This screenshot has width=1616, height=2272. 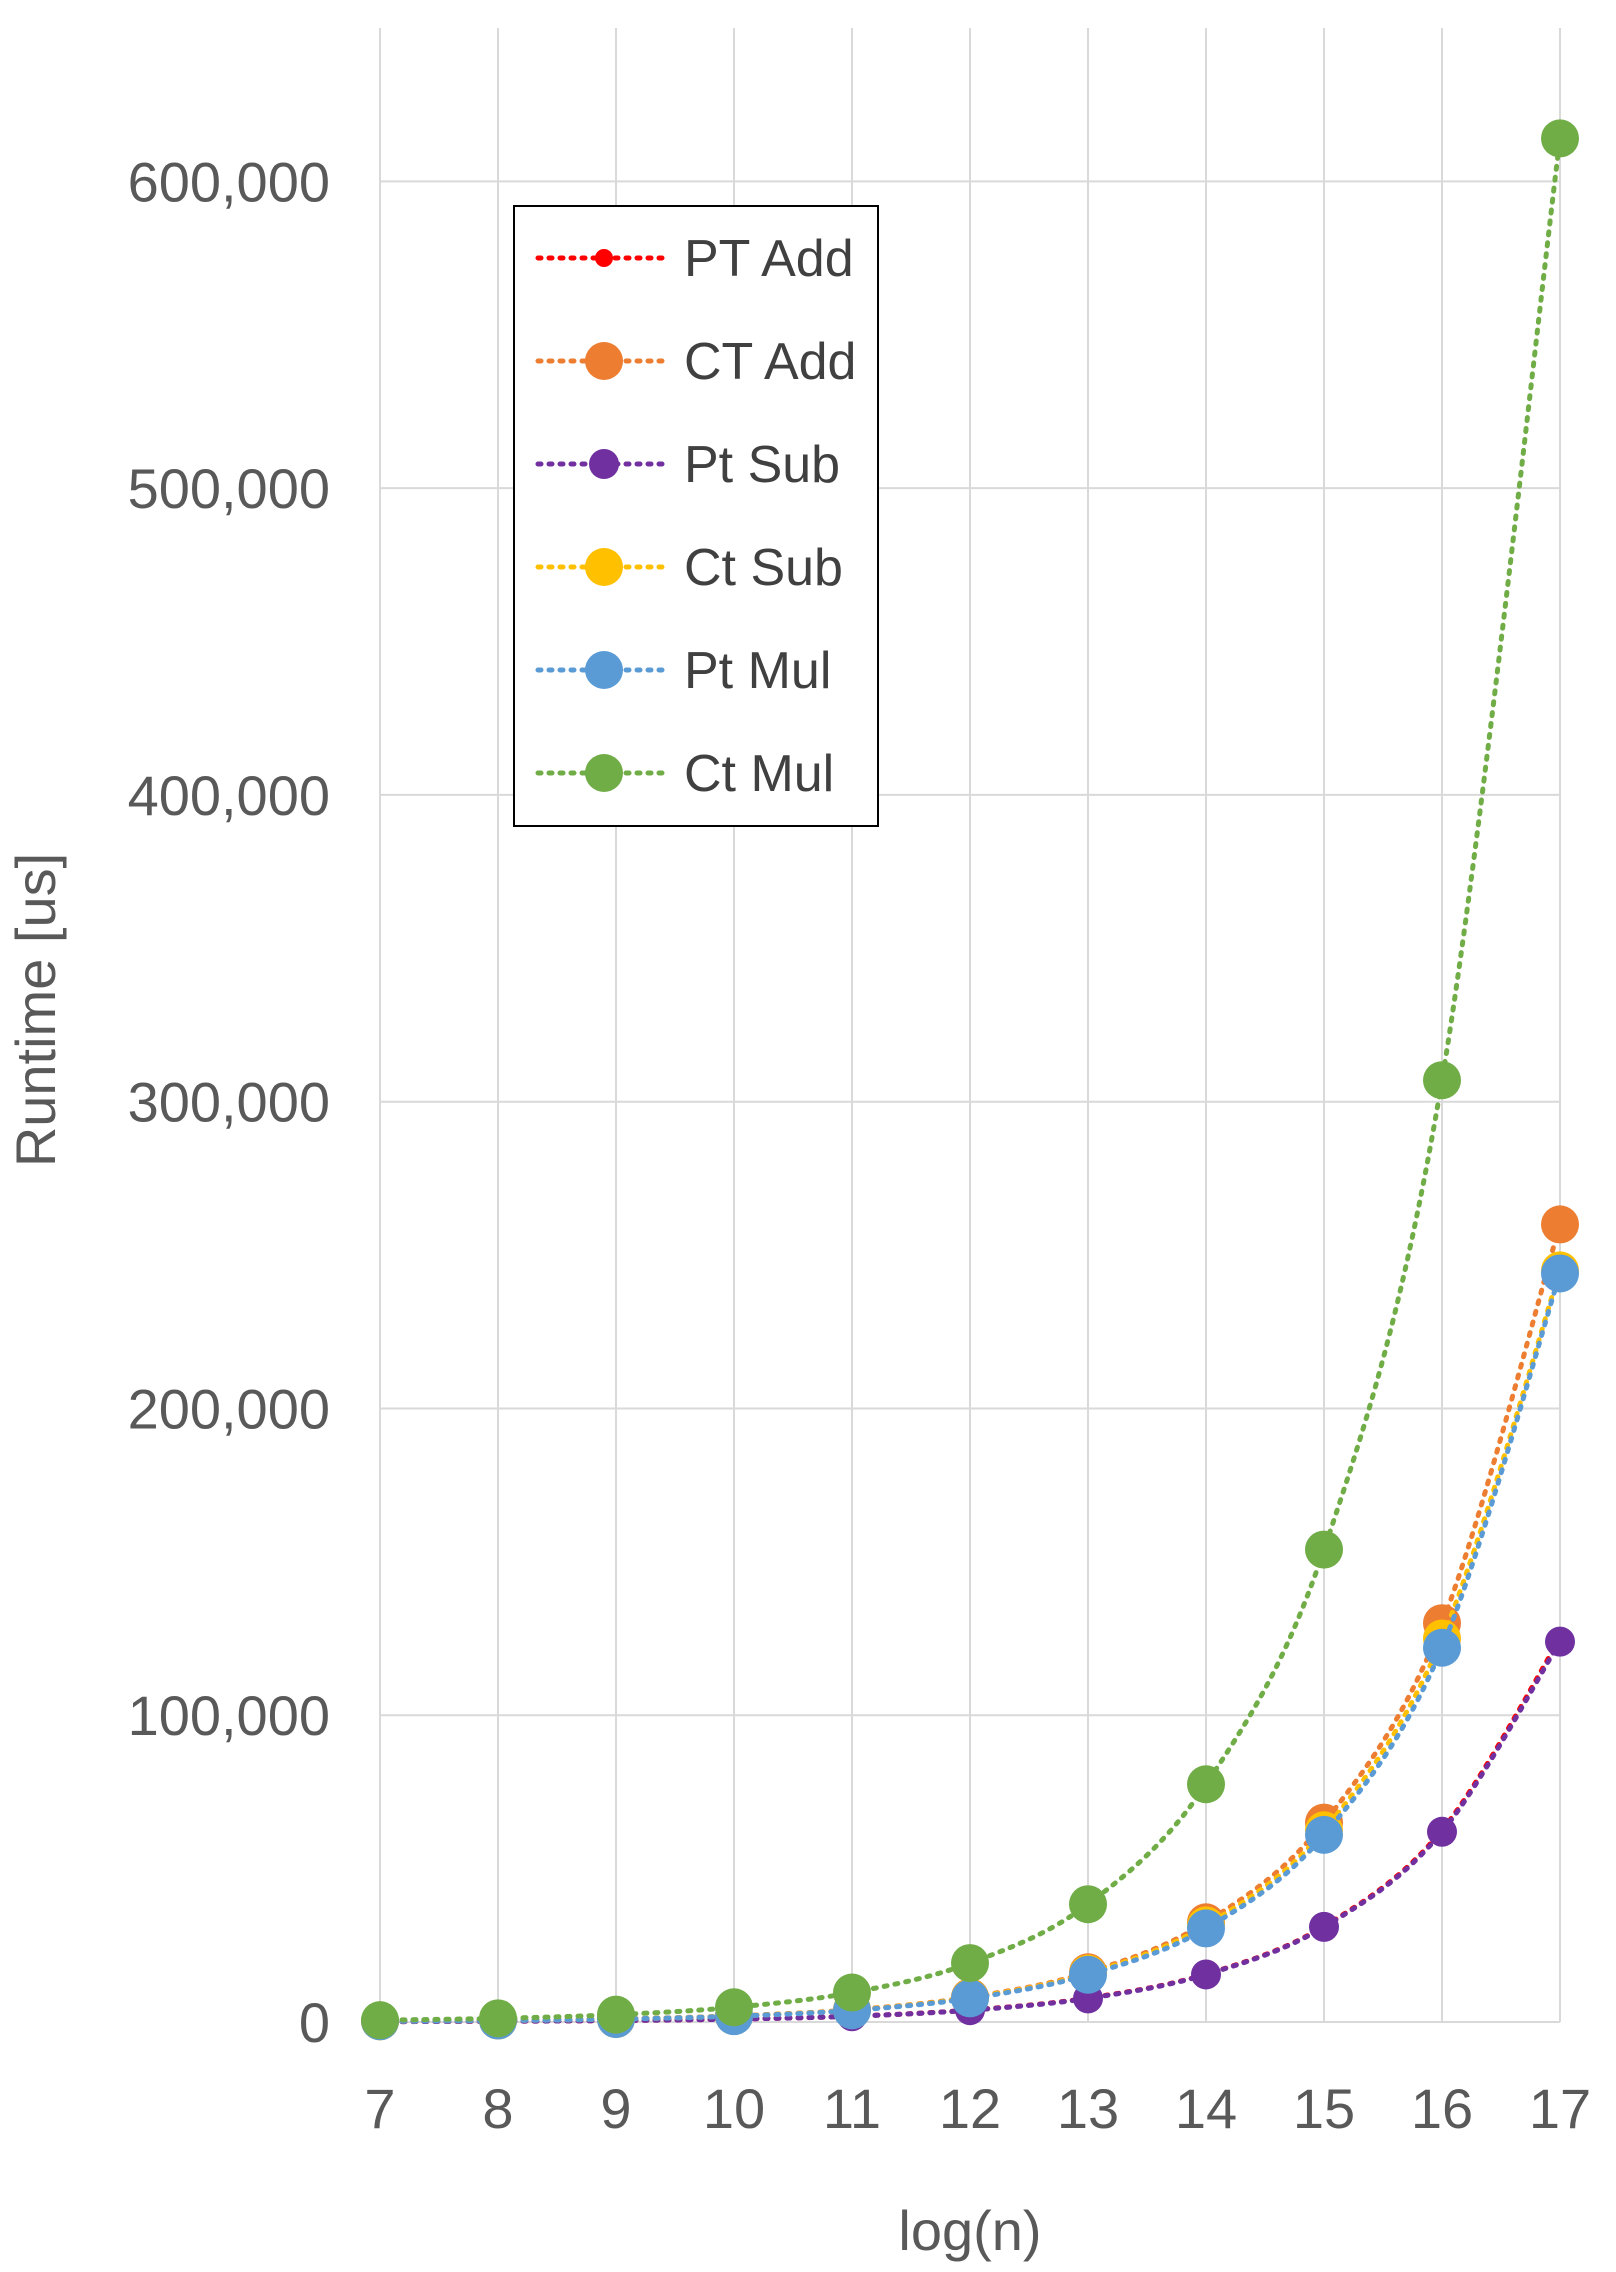 I want to click on x-tick-label: 7, so click(x=379, y=2108).